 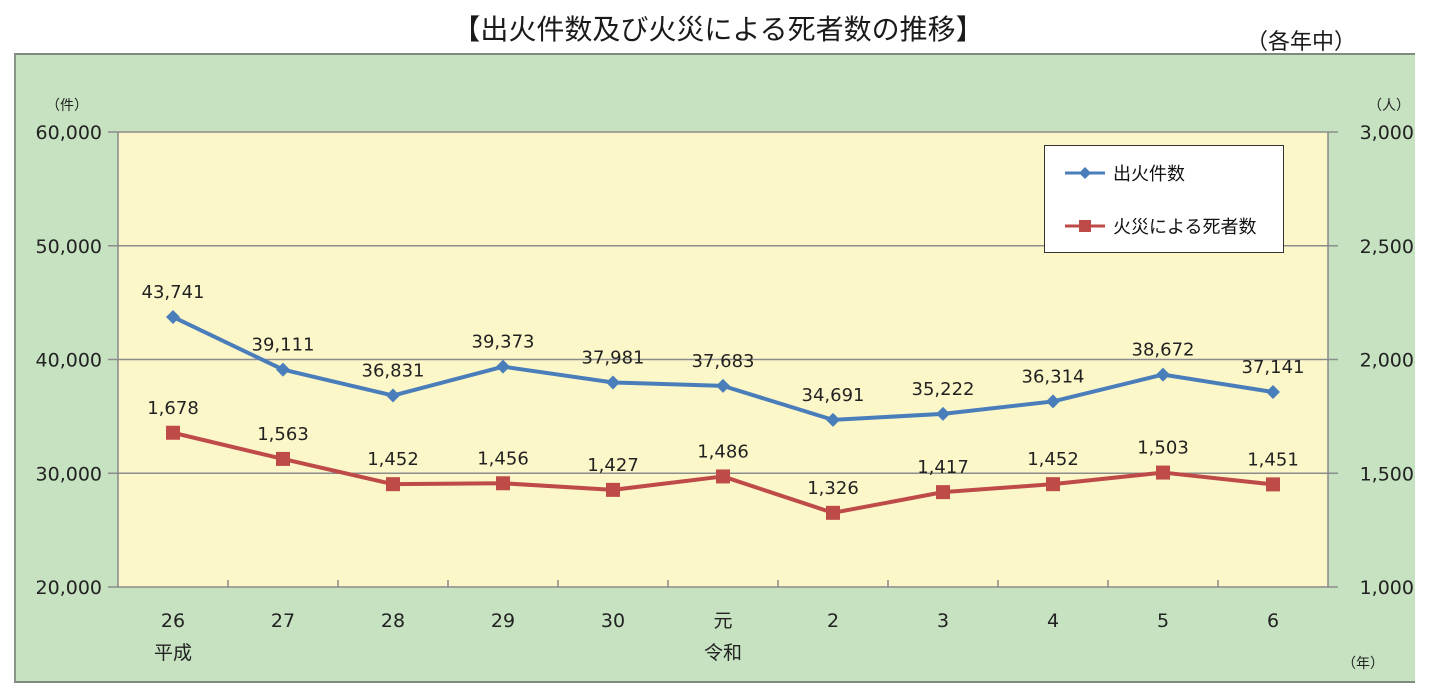 What do you see at coordinates (69, 133) in the screenshot?
I see `left-axis-tick-label: 60,000` at bounding box center [69, 133].